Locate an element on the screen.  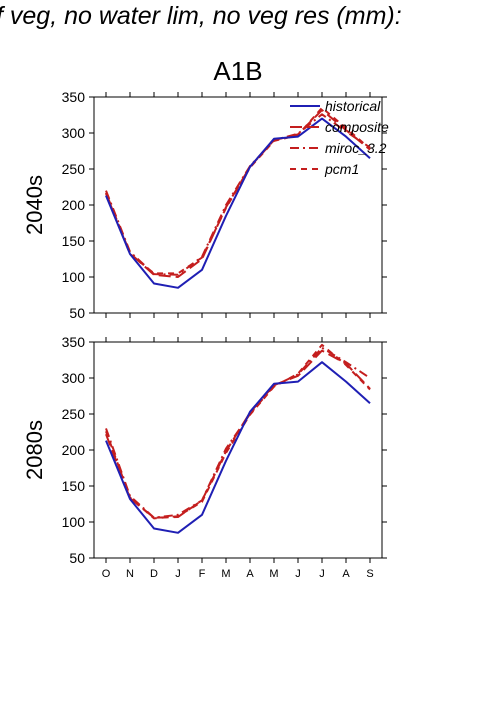
x-tick-label: D is located at coordinates (154, 574).